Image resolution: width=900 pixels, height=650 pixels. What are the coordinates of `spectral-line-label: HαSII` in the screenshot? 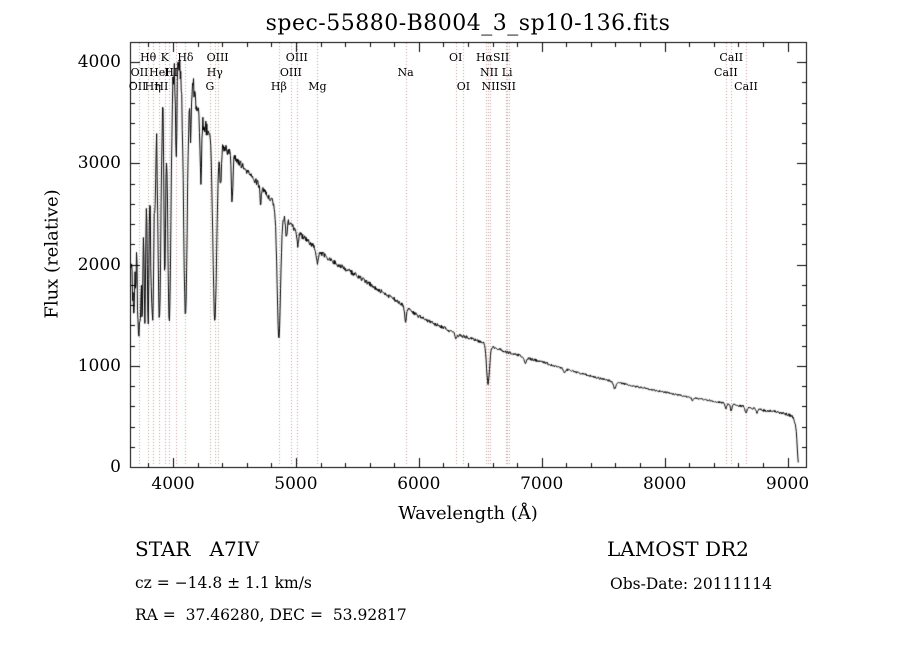 It's located at (492, 57).